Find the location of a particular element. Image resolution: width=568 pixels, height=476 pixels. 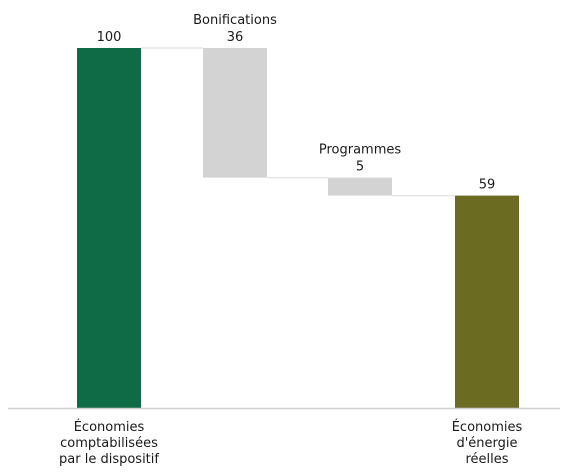

category-label-line: comptabilisées is located at coordinates (109, 443).